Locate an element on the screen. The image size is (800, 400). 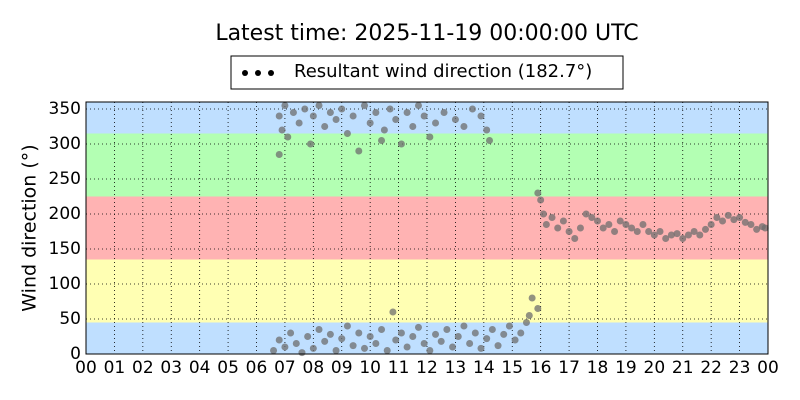
legend: Resultant wind direction (182.7°) is located at coordinates (427, 72).